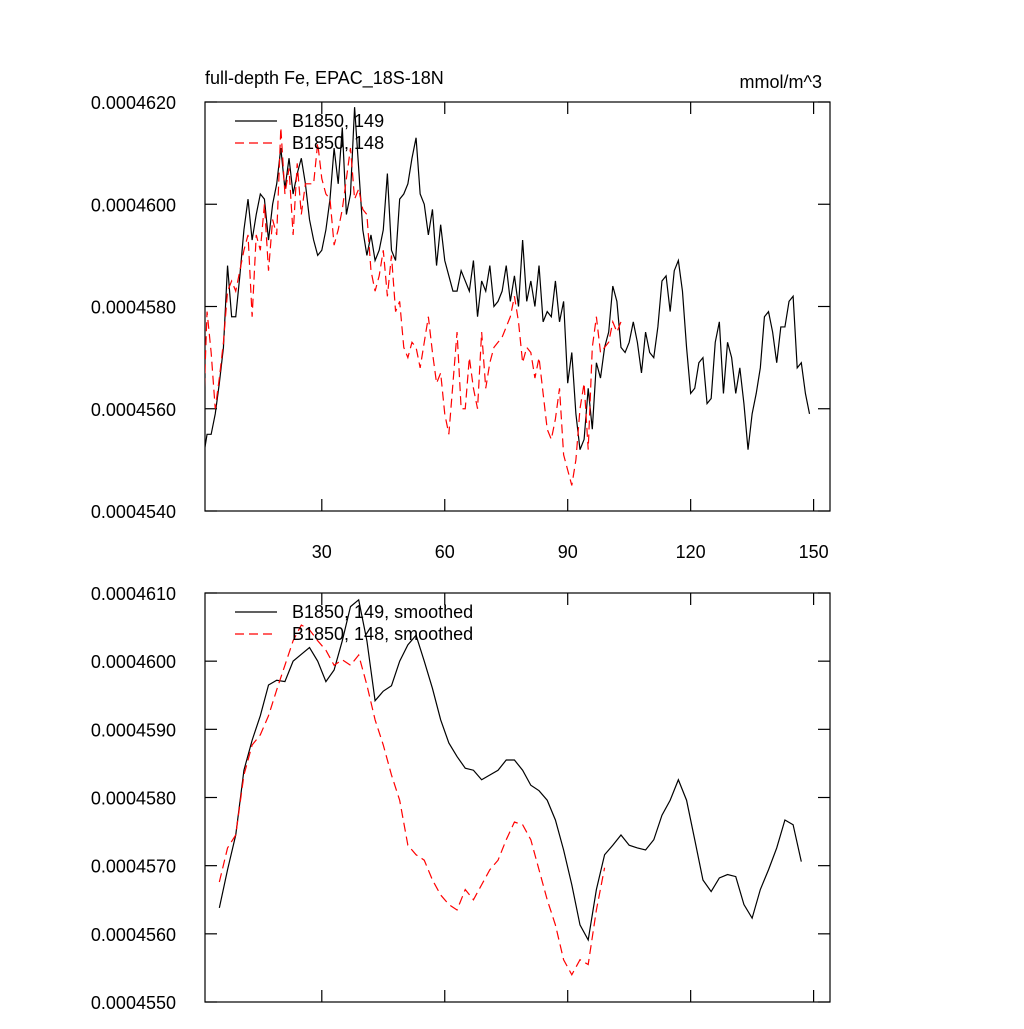  Describe the element at coordinates (338, 121) in the screenshot. I see `legend-label: B1850, 149` at that location.